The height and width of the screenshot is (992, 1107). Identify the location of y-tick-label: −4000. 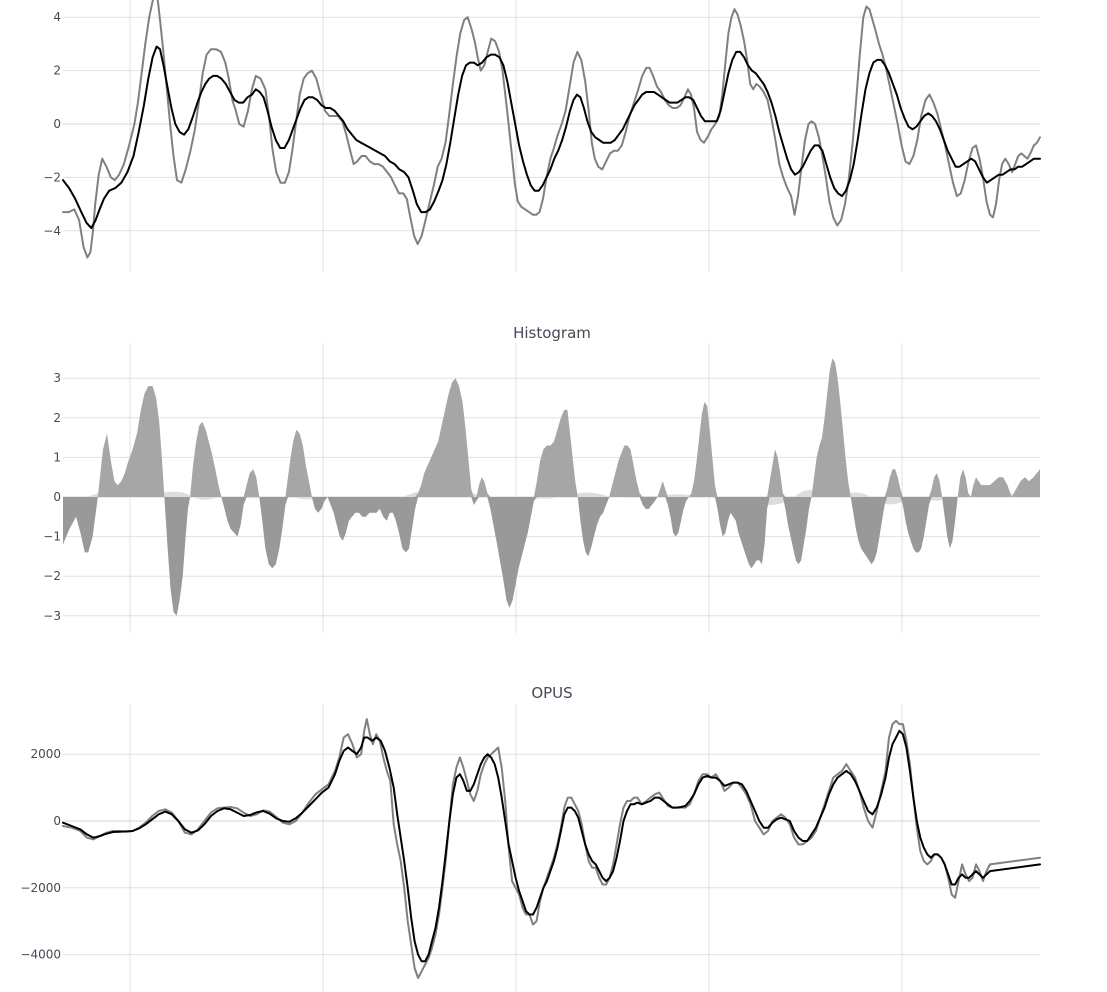
(40, 955).